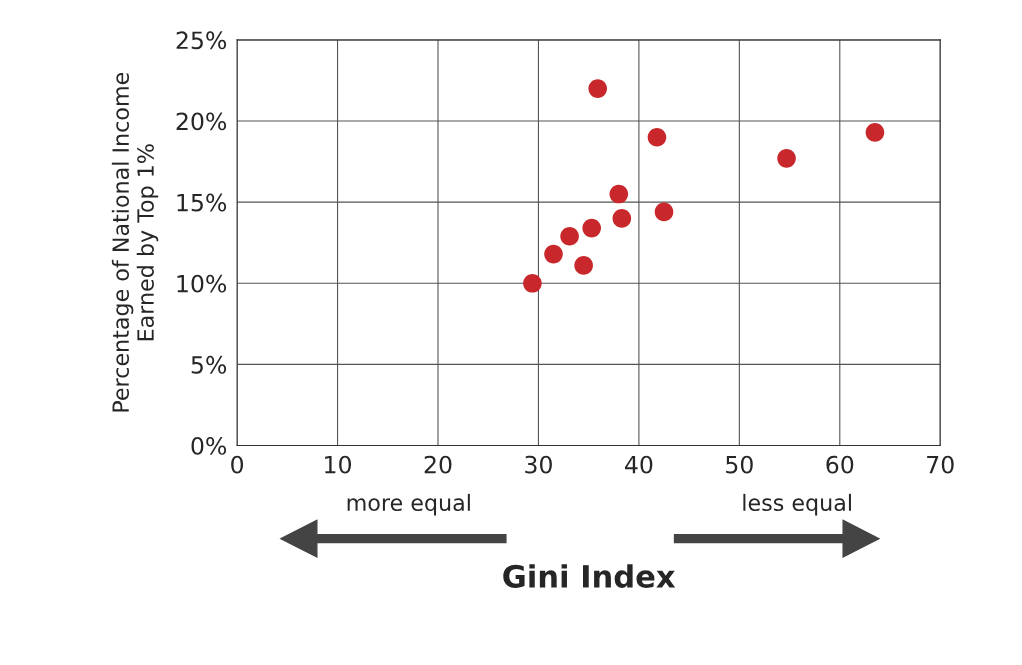  What do you see at coordinates (209, 364) in the screenshot?
I see `y-tick-label: 5%` at bounding box center [209, 364].